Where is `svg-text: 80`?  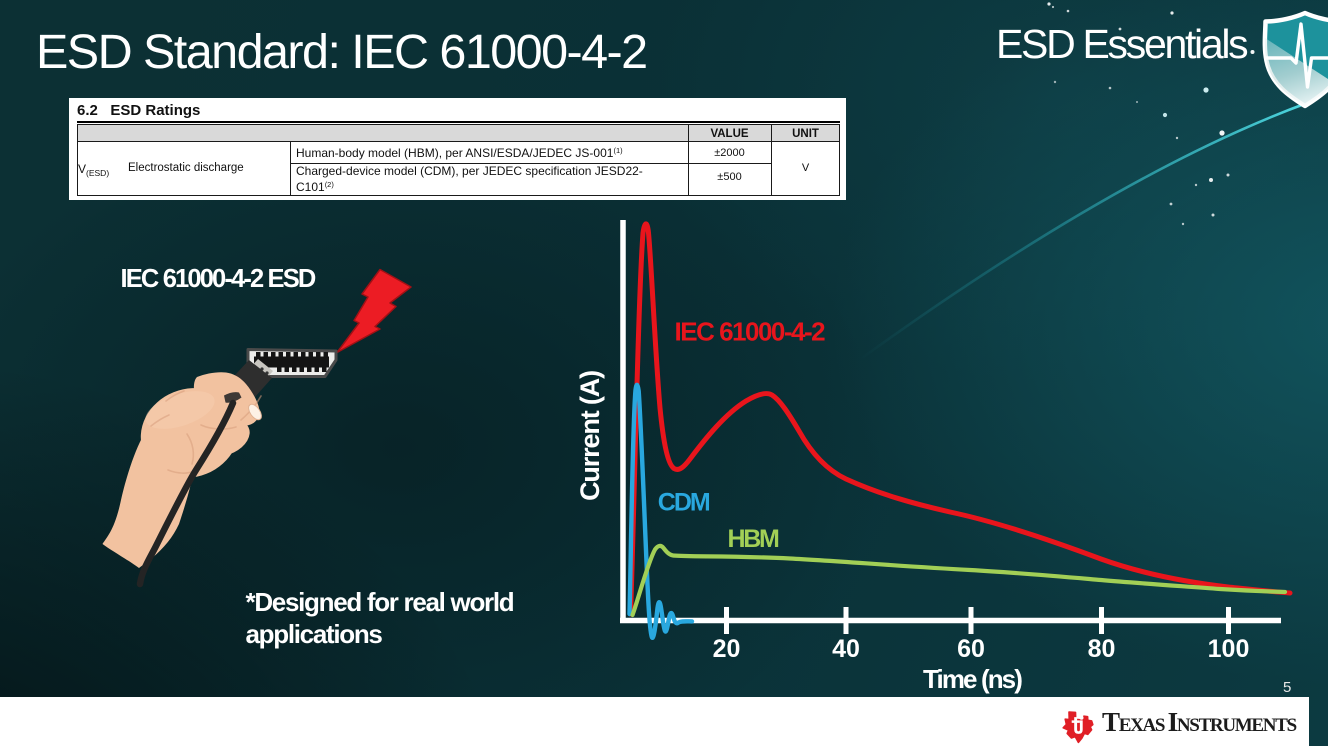 svg-text: 80 is located at coordinates (1102, 649).